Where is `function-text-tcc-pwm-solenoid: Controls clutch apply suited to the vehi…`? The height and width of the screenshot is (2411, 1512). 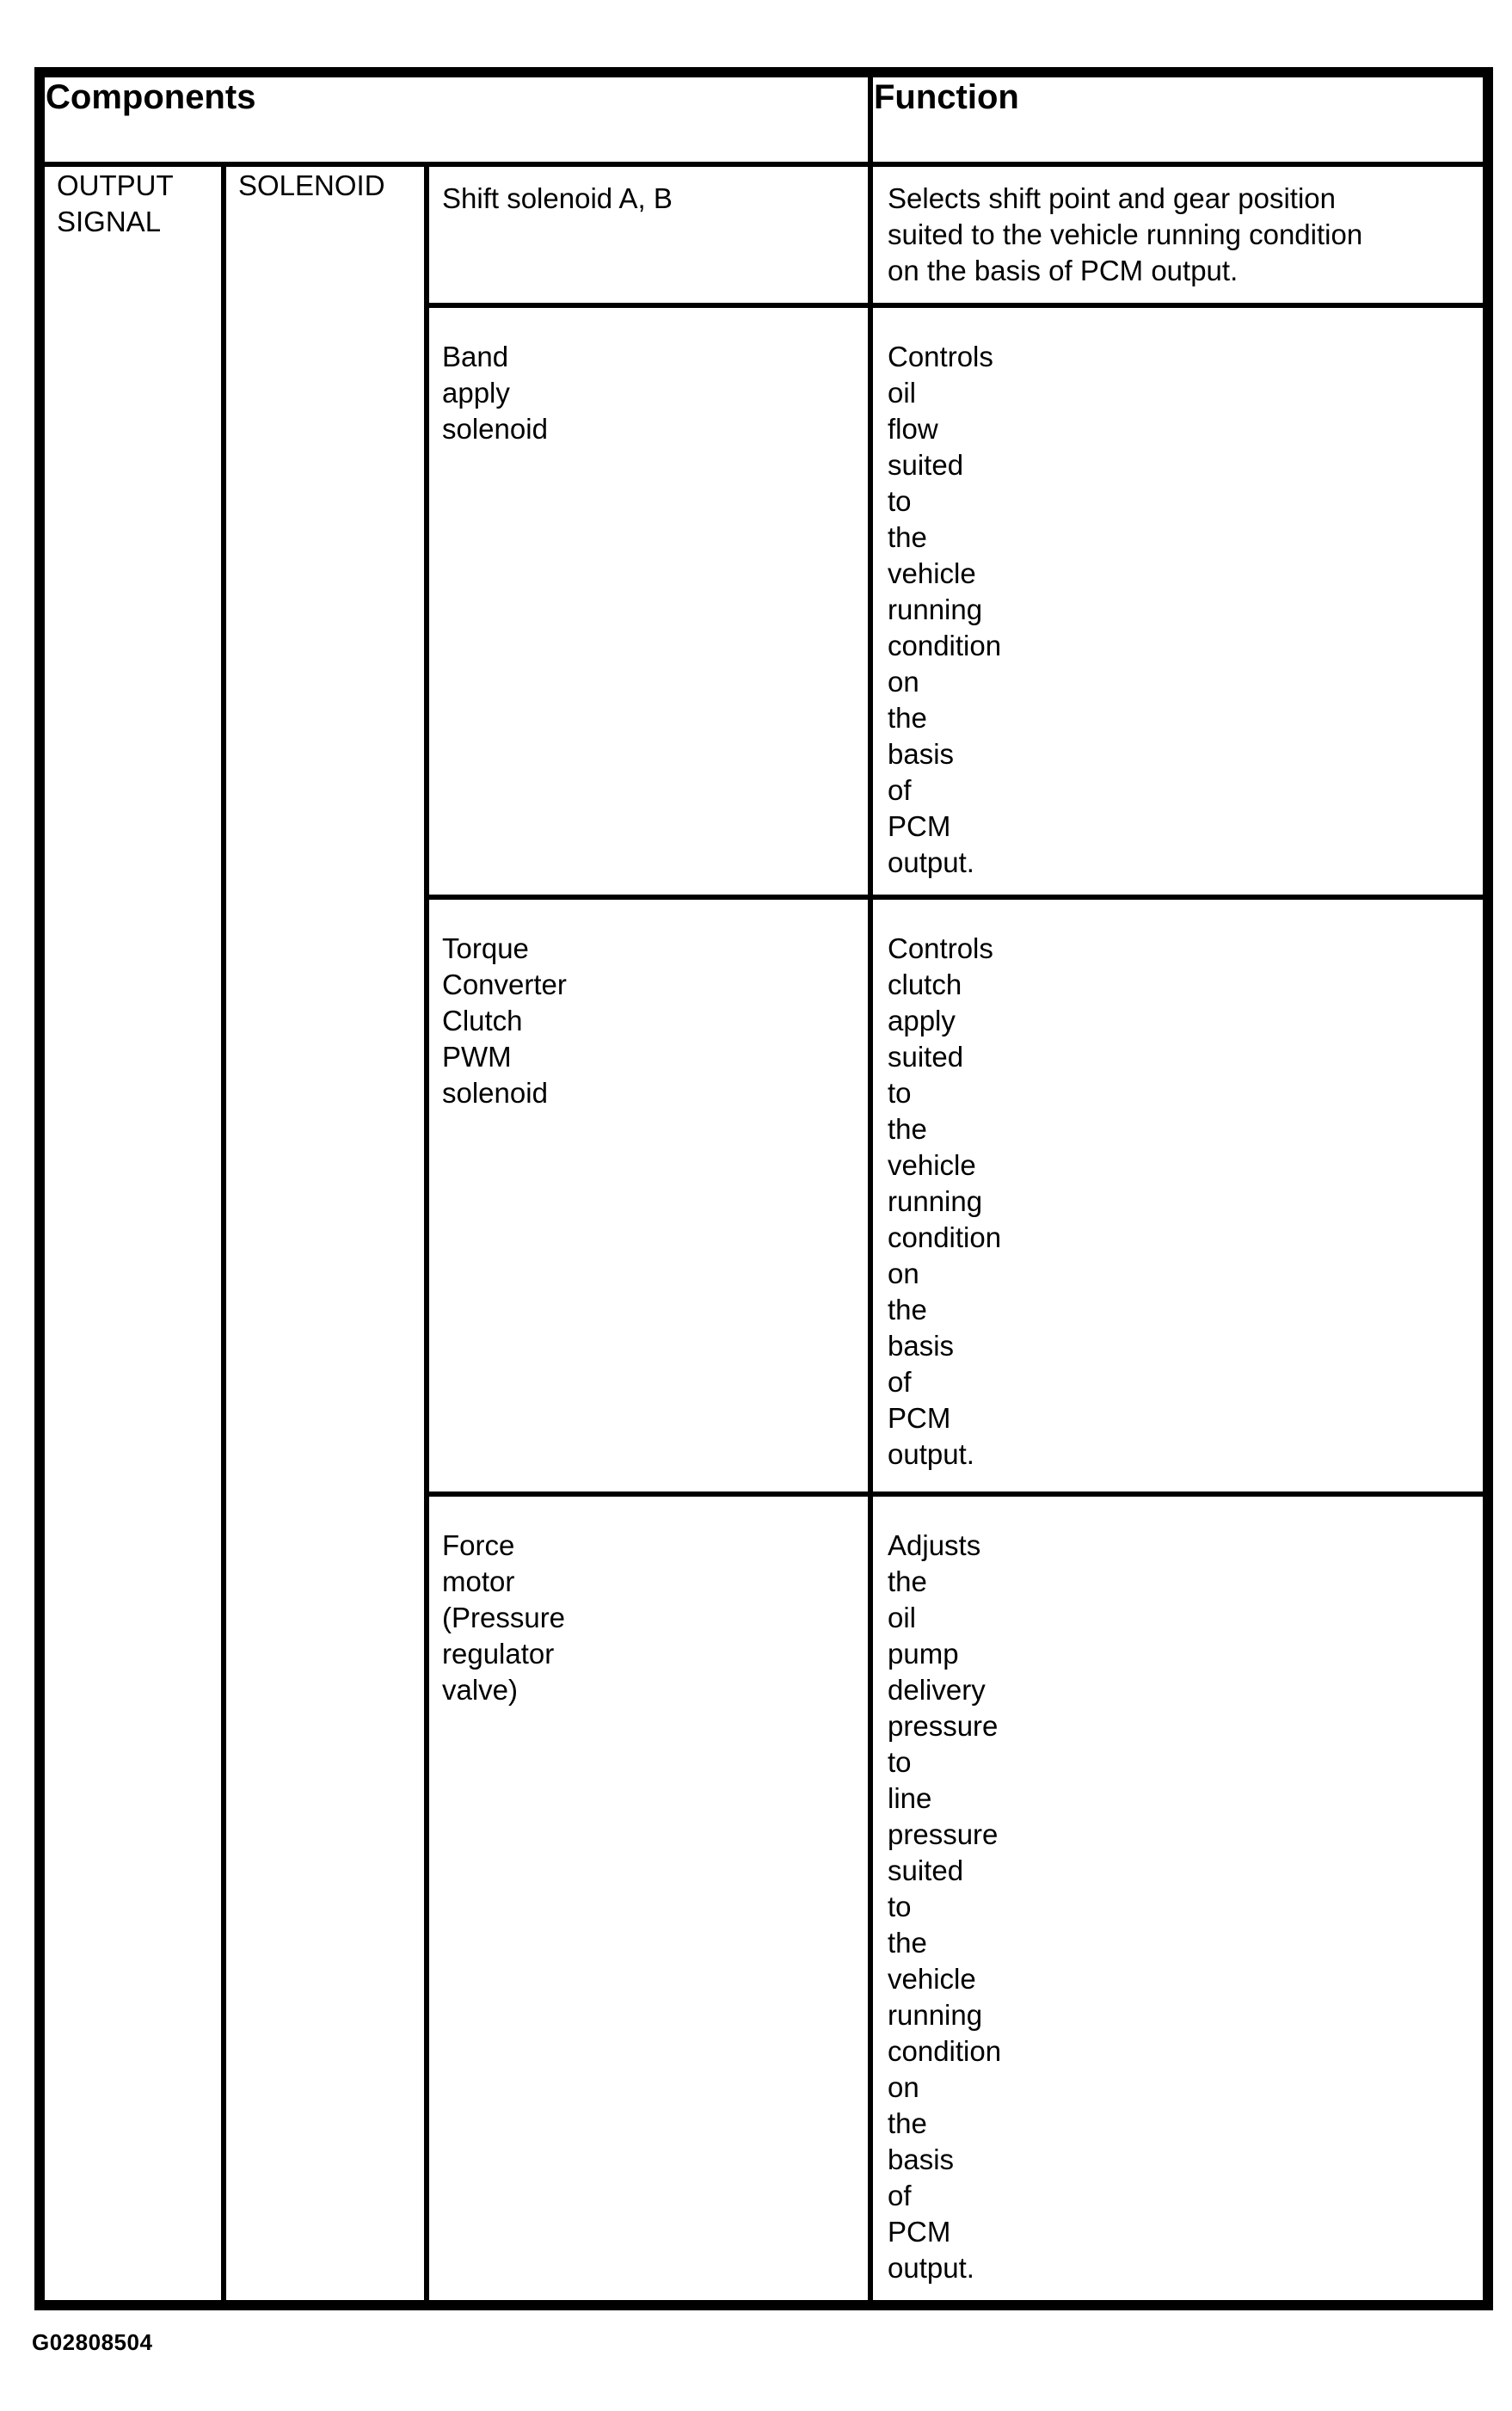
function-text-tcc-pwm-solenoid: Controls clutch apply suited to the vehi… is located at coordinates (945, 1201).